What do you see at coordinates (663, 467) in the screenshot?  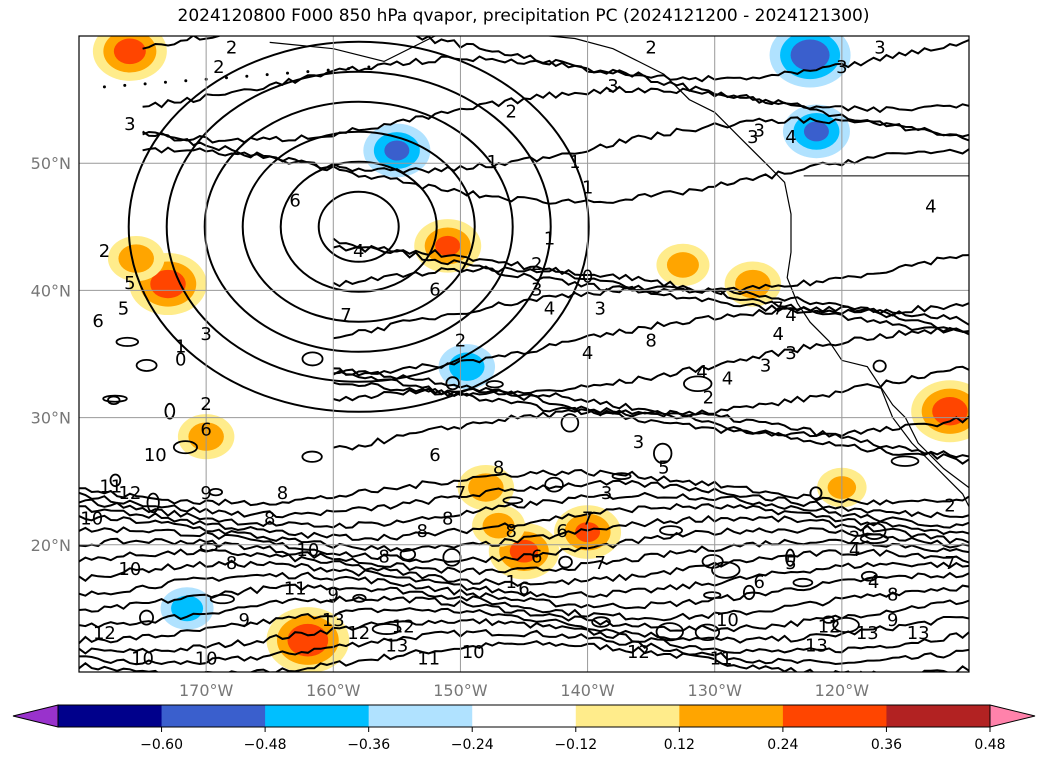 I see `contour-label: 5` at bounding box center [663, 467].